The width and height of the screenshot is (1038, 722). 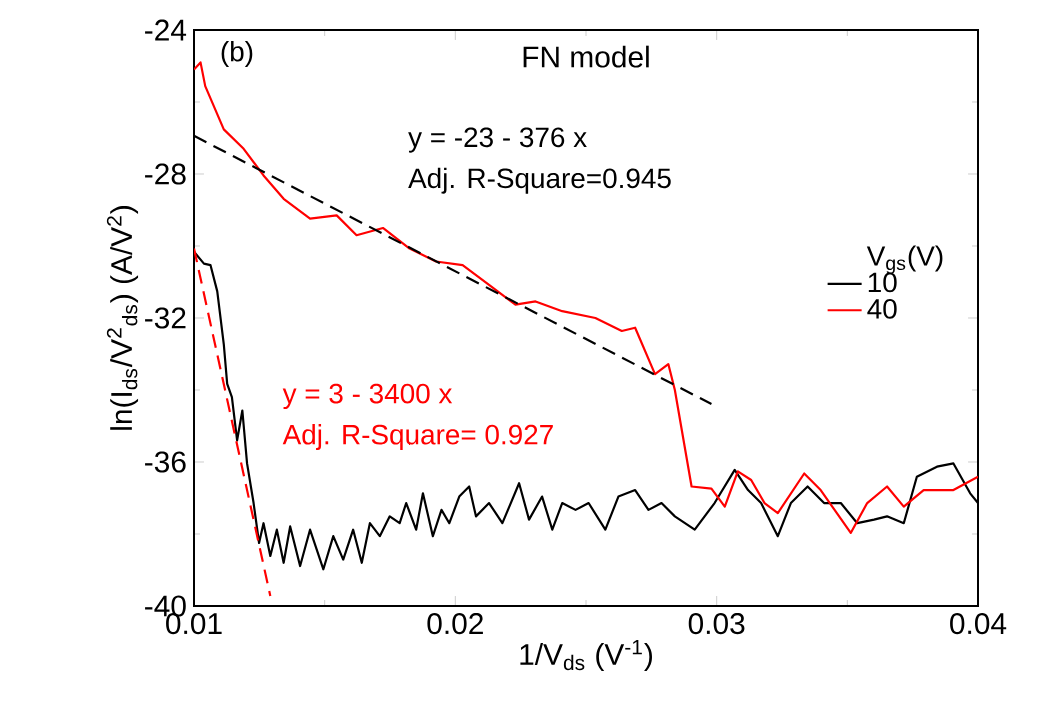 What do you see at coordinates (882, 282) in the screenshot?
I see `legend-label: 10` at bounding box center [882, 282].